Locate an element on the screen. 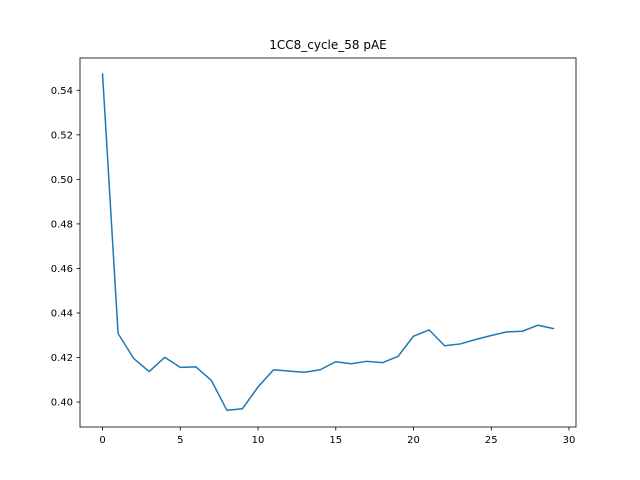  x-tick-label: 15 is located at coordinates (335, 440).